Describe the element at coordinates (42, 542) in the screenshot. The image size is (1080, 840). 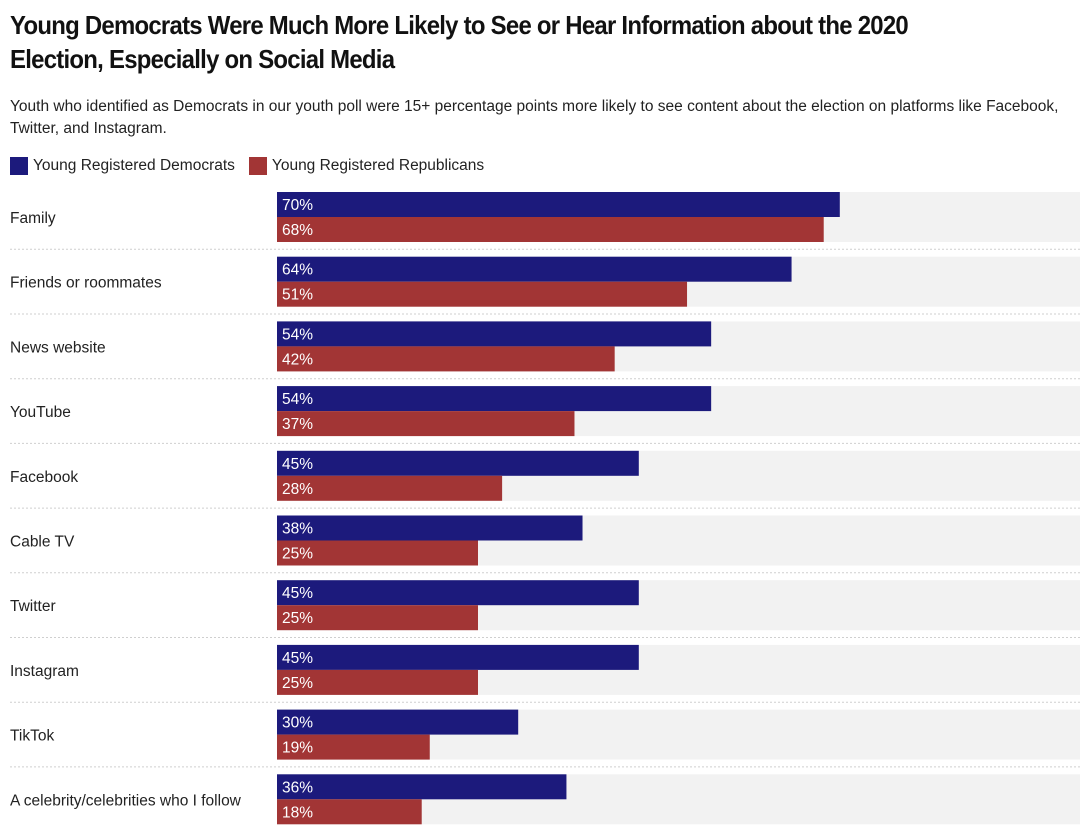
I see `category-label-cable-tv: Cable TV` at that location.